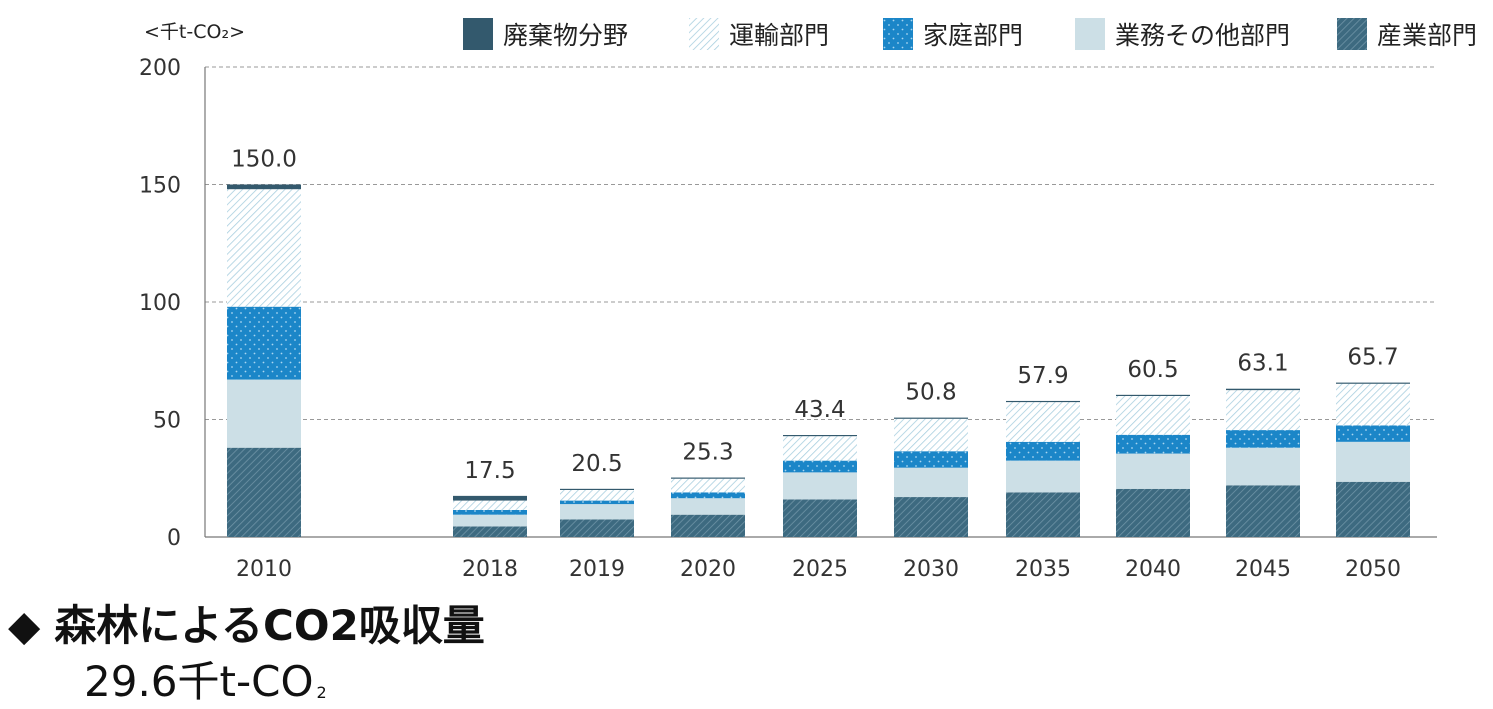  Describe the element at coordinates (565, 35) in the screenshot. I see `legend-label: 廃棄物分野` at that location.